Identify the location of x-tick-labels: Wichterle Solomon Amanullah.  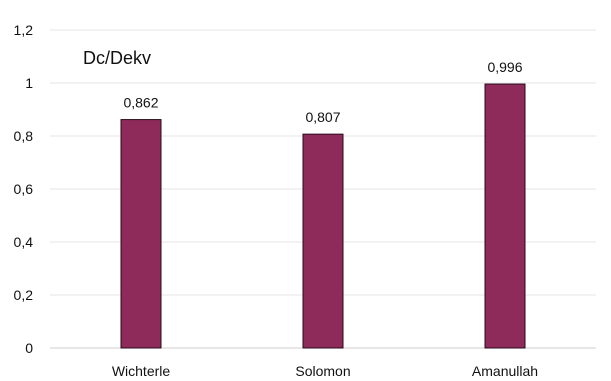
(325, 371).